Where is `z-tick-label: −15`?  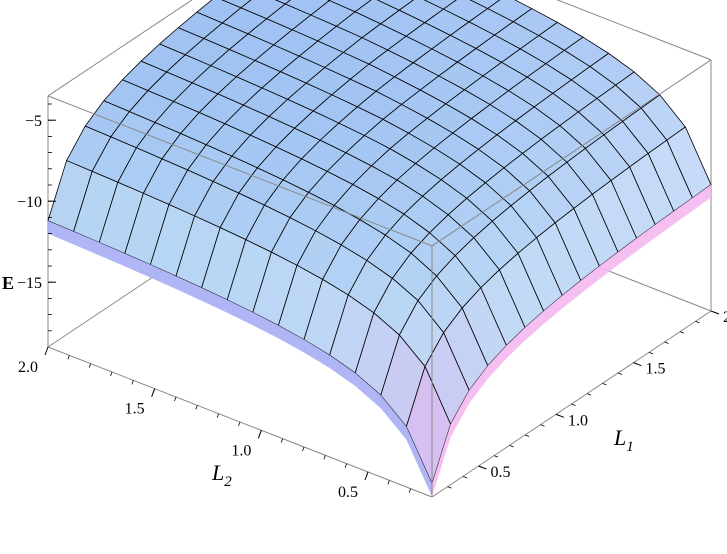
z-tick-label: −15 is located at coordinates (29, 283).